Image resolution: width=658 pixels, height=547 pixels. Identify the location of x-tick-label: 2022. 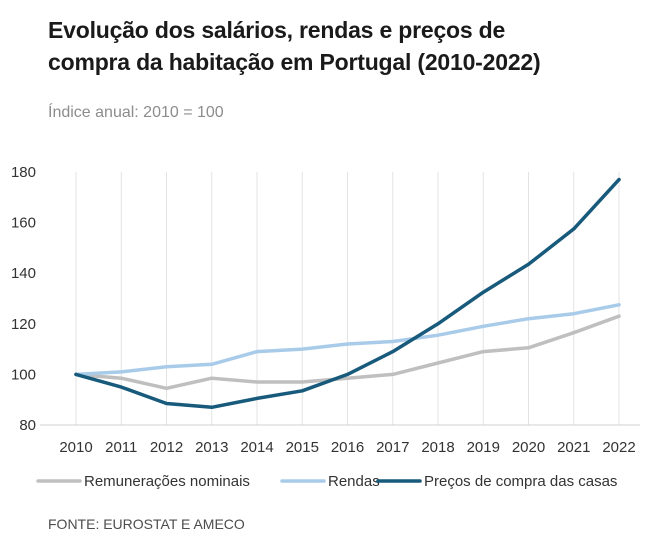
(618, 447).